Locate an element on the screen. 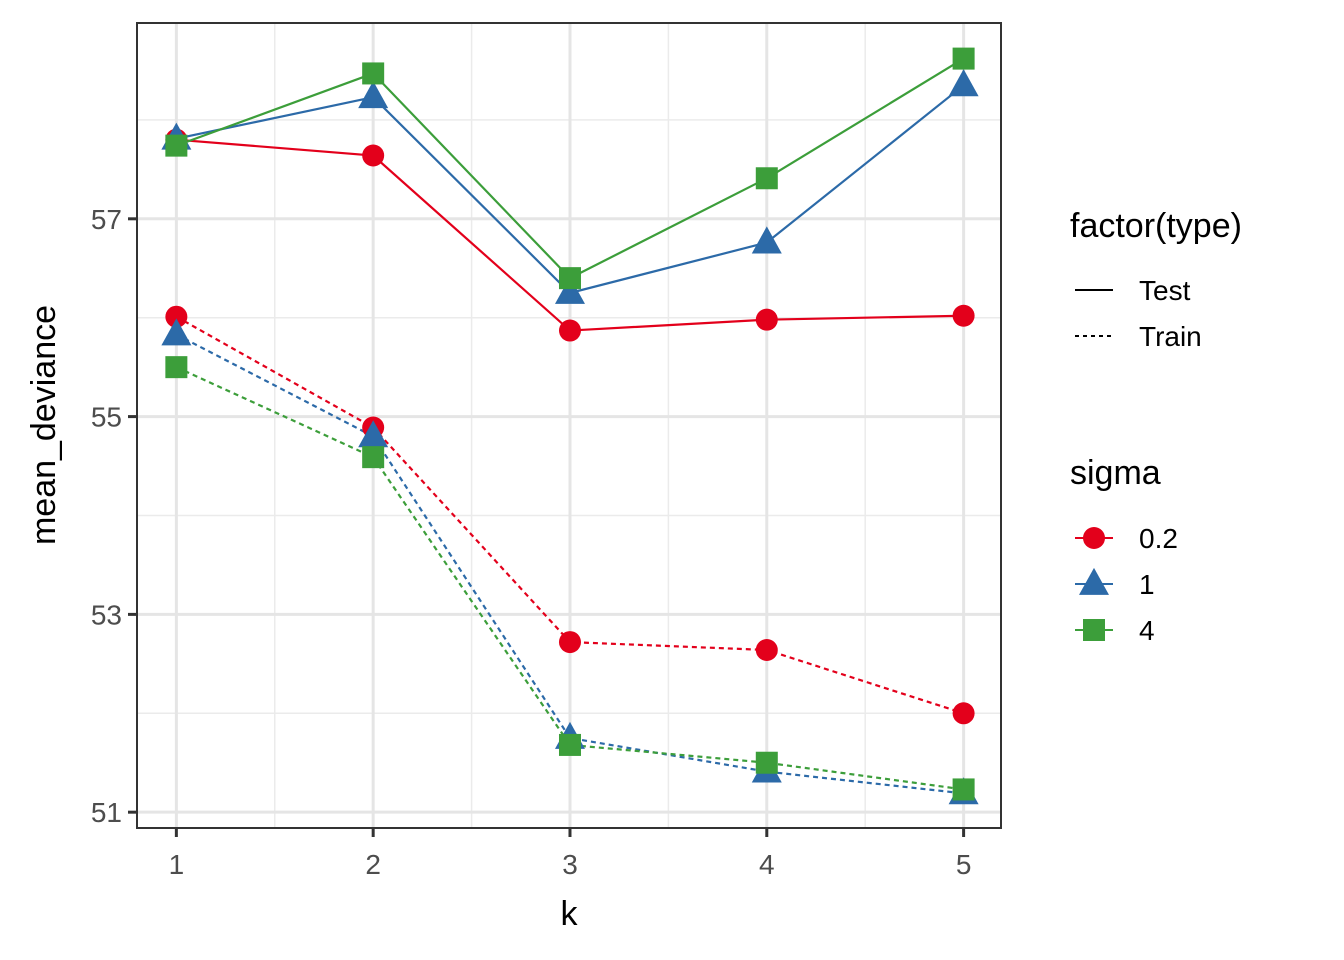 The image size is (1344, 960). x-tick-labels: 1 2 3 4 5 is located at coordinates (570, 864).